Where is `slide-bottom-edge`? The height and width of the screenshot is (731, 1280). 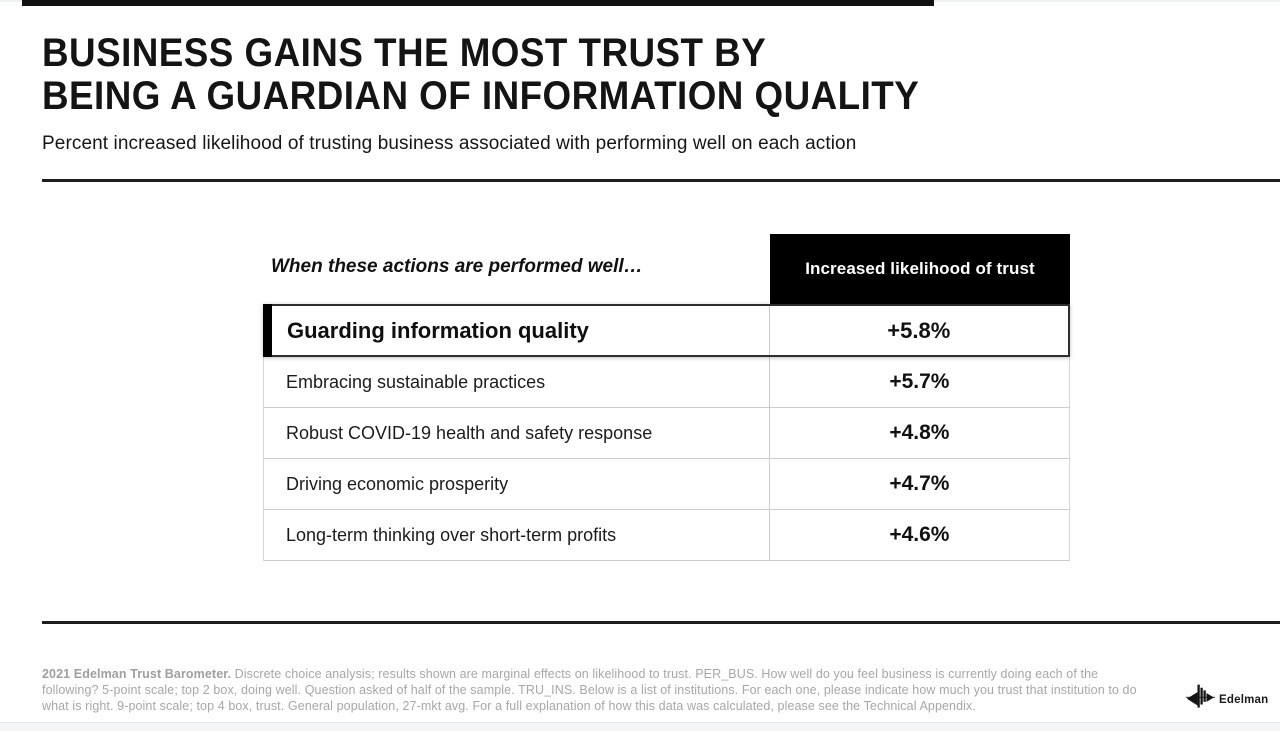
slide-bottom-edge is located at coordinates (640, 726).